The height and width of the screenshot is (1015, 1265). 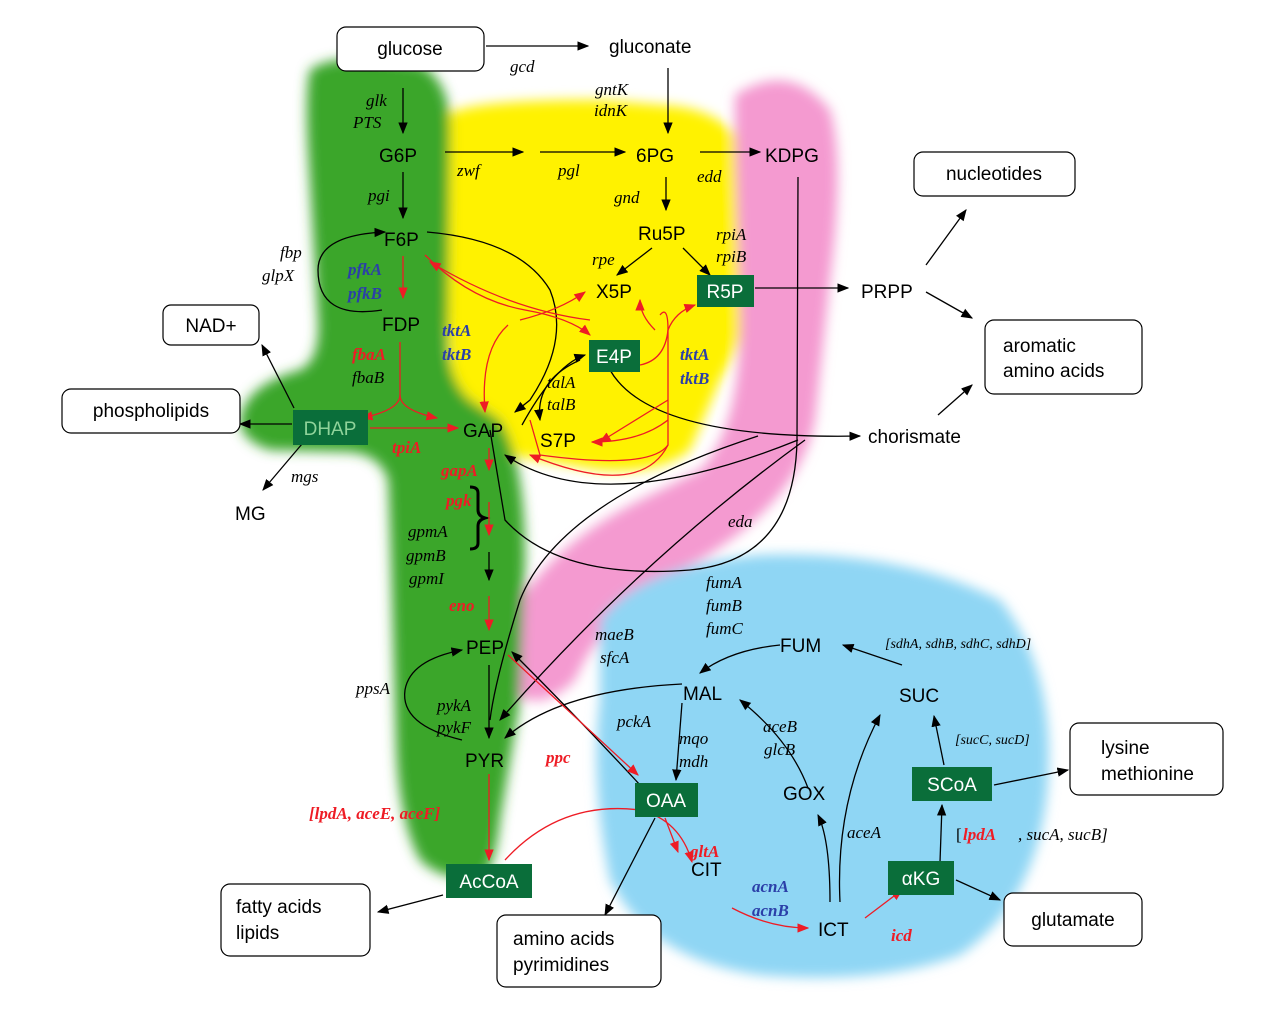 I want to click on gene-talb: talB, so click(x=561, y=404).